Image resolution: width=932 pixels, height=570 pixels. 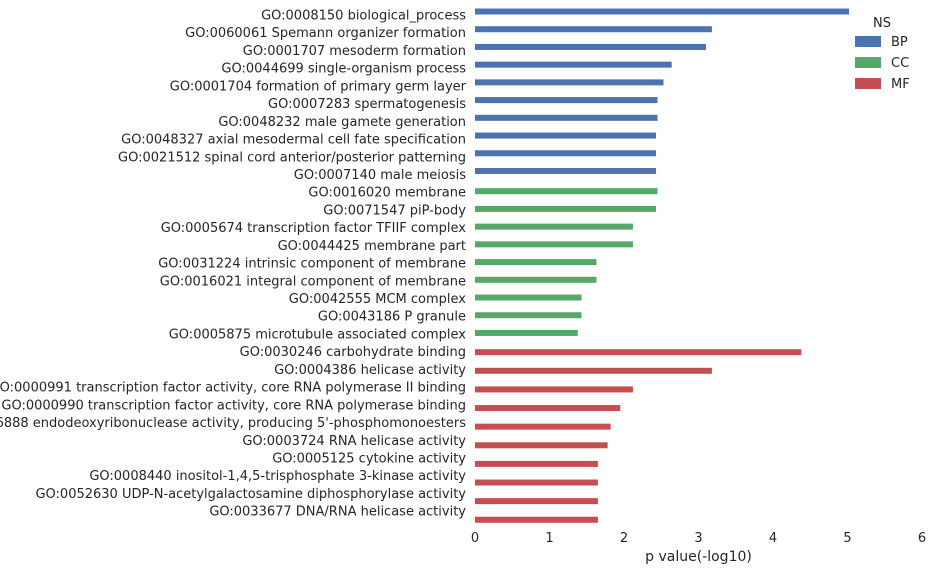 I want to click on y-tick-label: GO:0044425 membrane part, so click(x=372, y=246).